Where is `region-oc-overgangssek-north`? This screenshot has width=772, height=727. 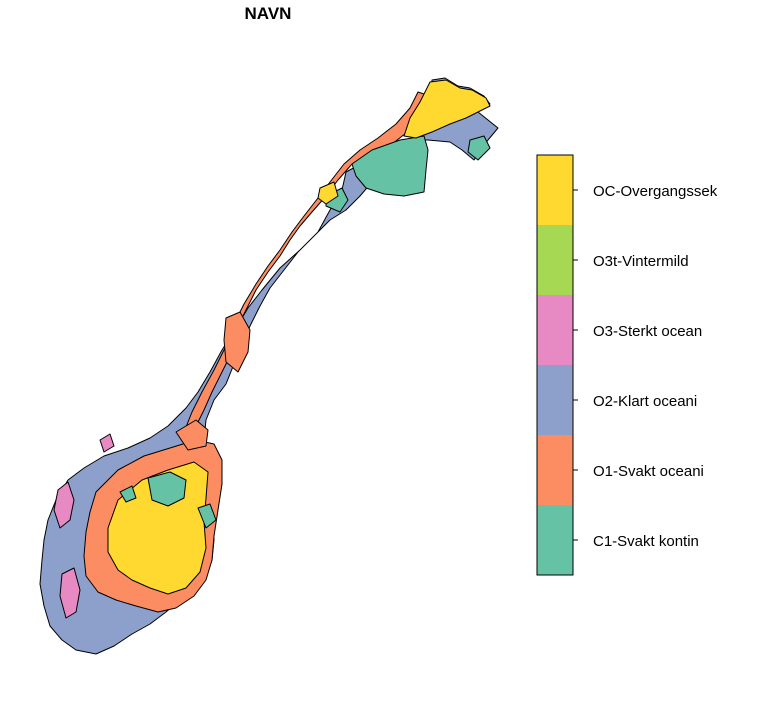 region-oc-overgangssek-north is located at coordinates (447, 109).